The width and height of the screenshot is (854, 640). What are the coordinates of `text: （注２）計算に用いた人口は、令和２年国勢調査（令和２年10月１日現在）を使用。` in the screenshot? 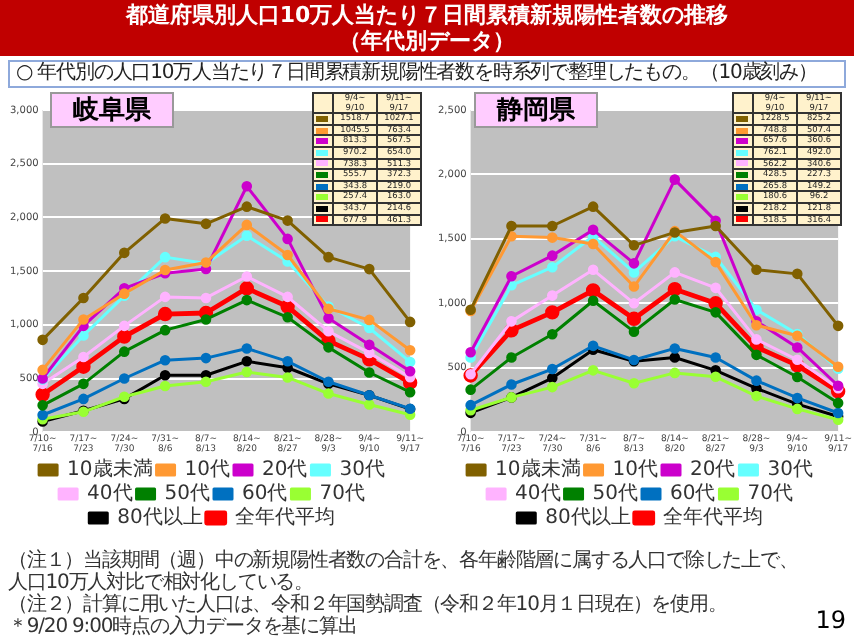 It's located at (368, 605).